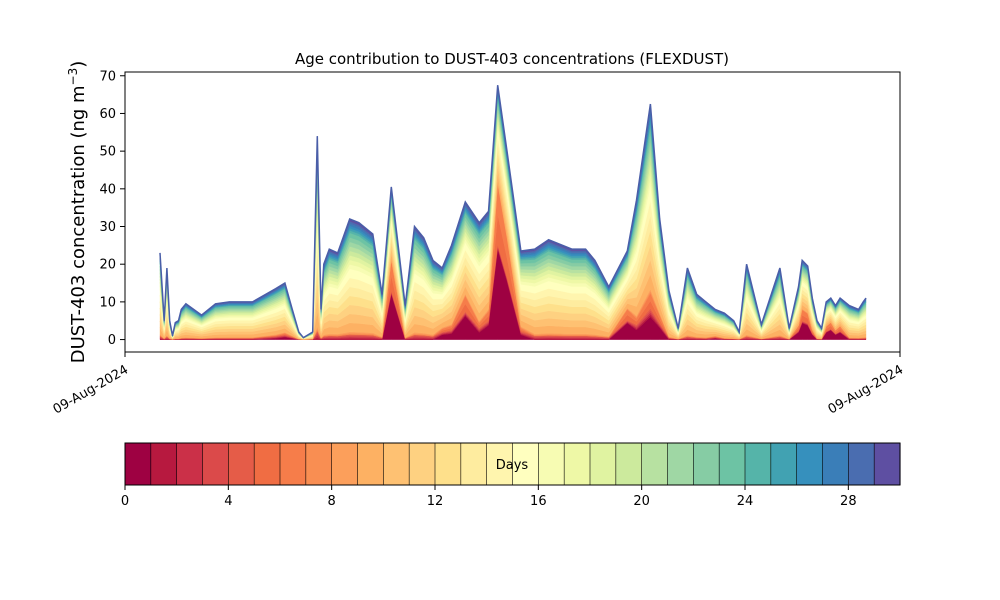  I want to click on y-tick-label: 60, so click(107, 114).